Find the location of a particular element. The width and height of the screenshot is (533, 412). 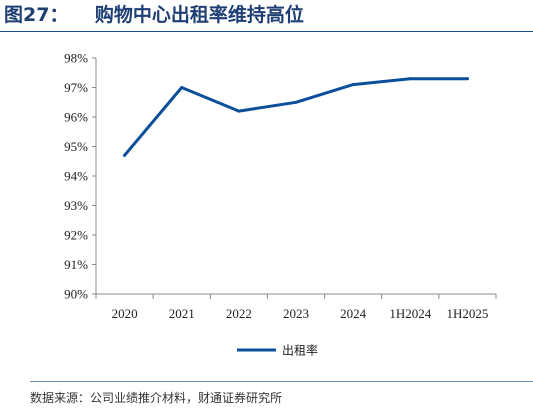

y-tick-label: 91% is located at coordinates (76, 264).